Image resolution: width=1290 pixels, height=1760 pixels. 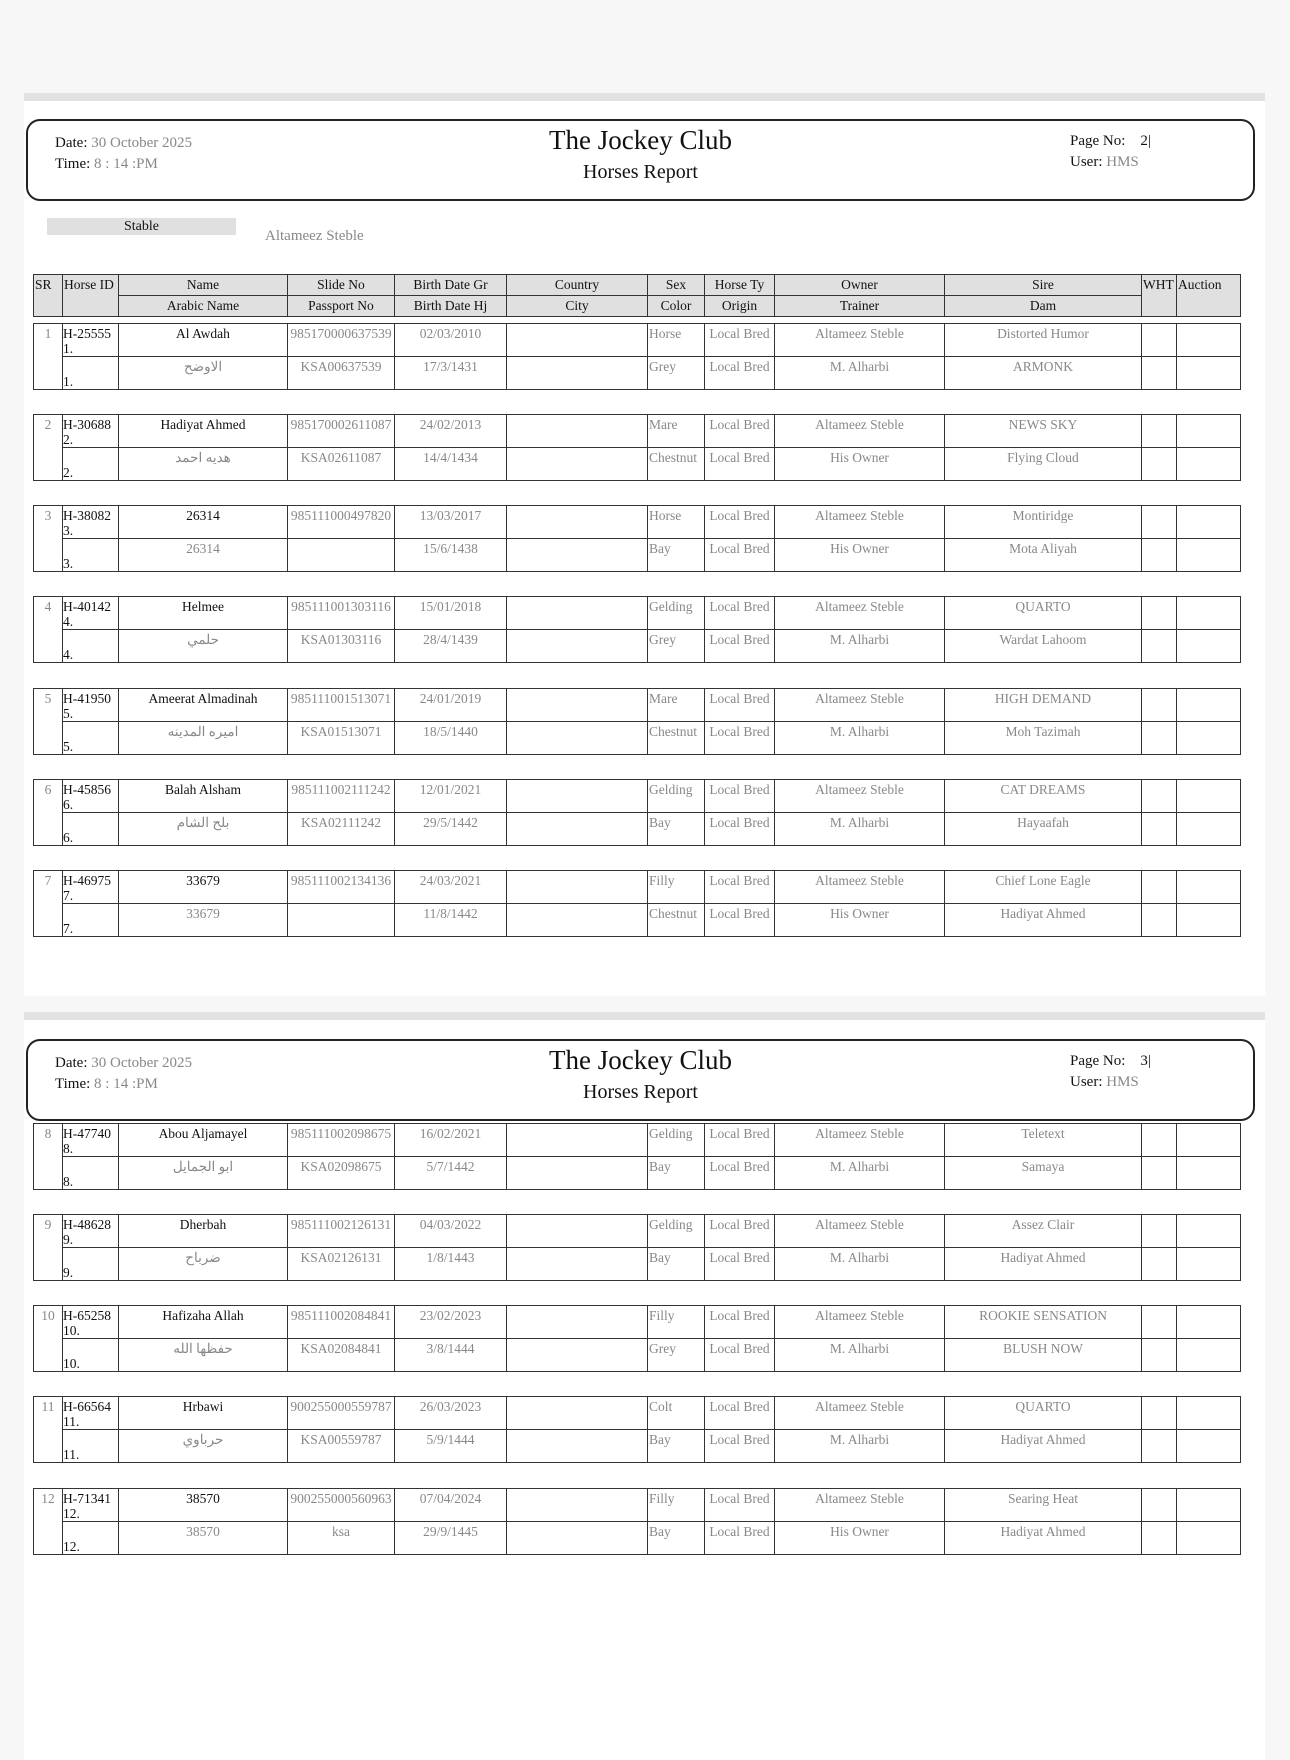 I want to click on column-header: Sire, so click(x=1043, y=285).